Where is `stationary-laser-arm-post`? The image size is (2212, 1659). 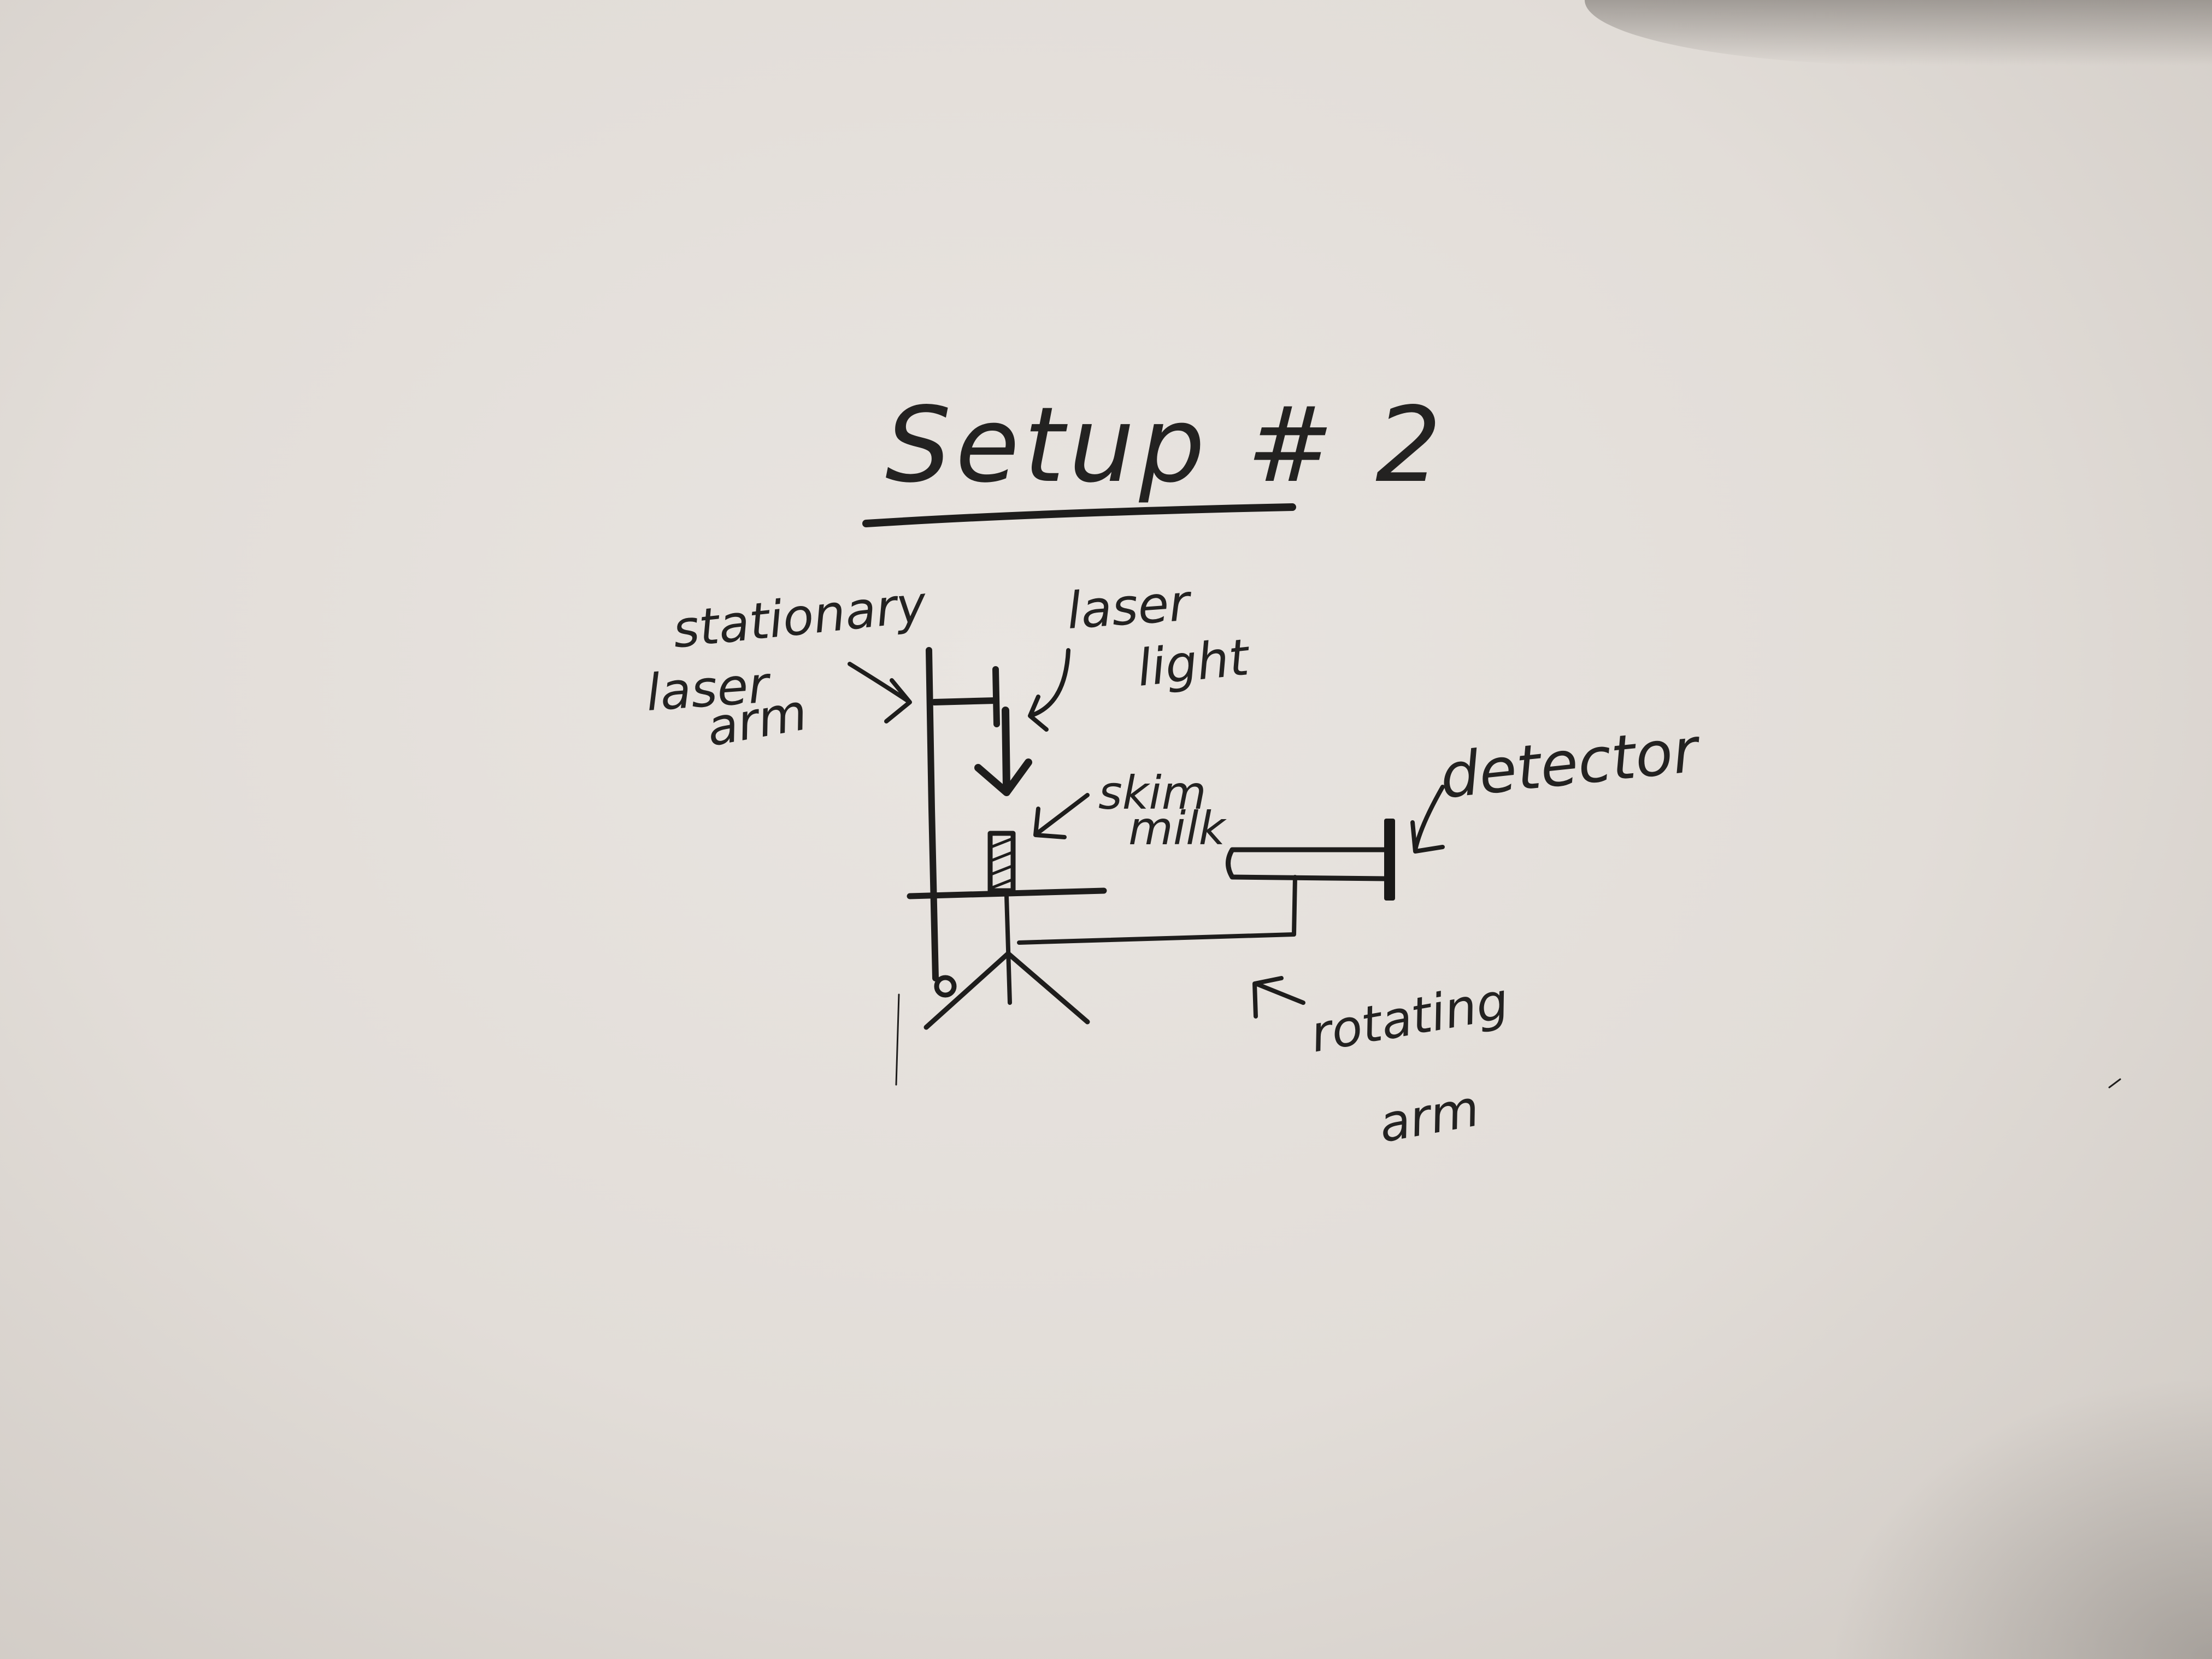
stationary-laser-arm-post is located at coordinates (932, 814).